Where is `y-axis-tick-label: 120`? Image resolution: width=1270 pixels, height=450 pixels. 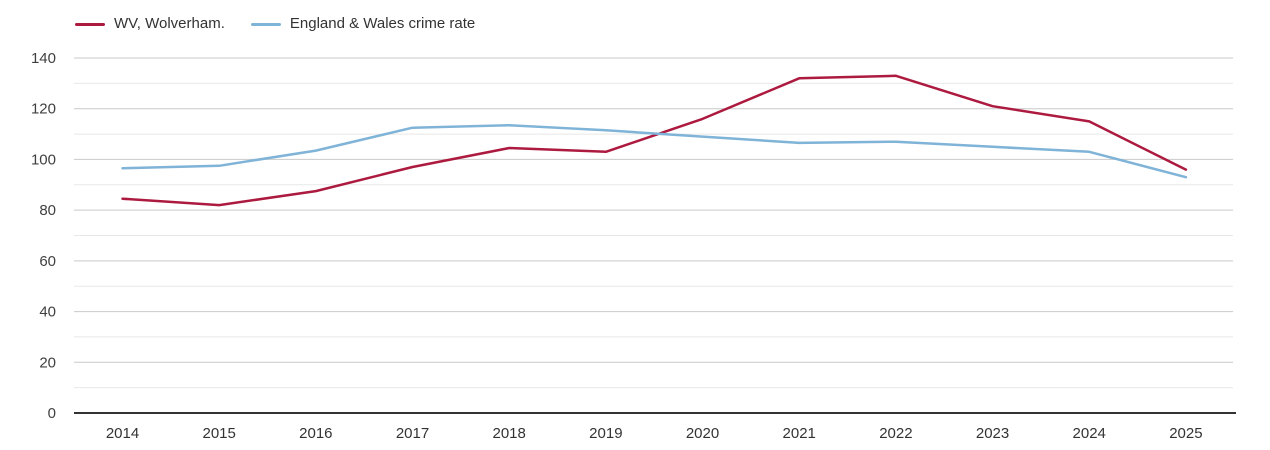
y-axis-tick-label: 120 is located at coordinates (43, 109).